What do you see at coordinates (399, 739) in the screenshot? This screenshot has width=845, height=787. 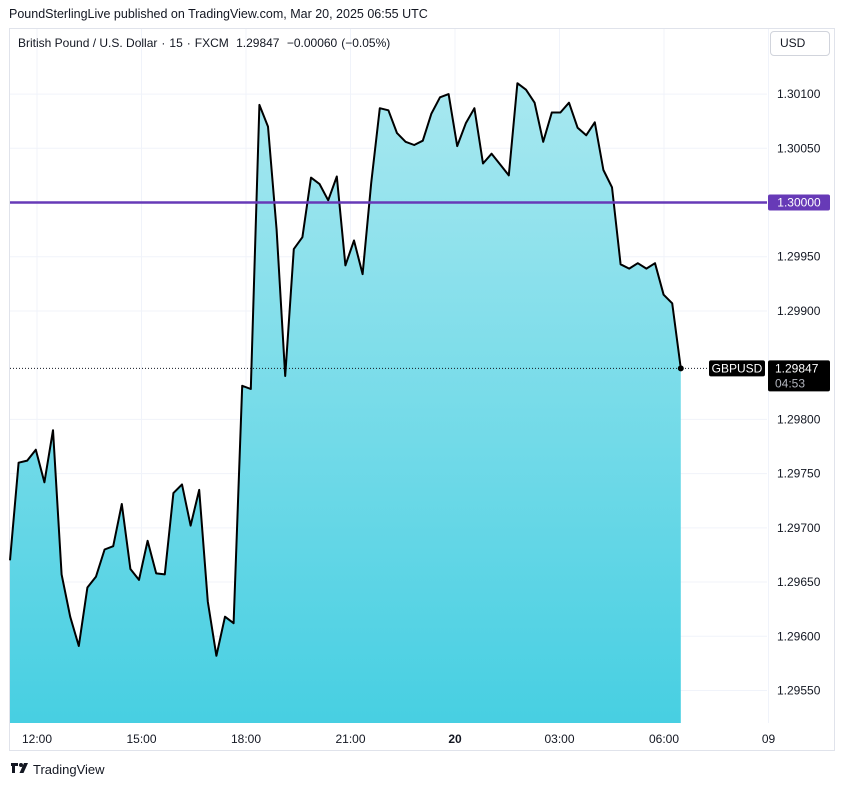 I see `x-axis: 12:00 15:00 18:00 21:00 20 03:00 06:00 09` at bounding box center [399, 739].